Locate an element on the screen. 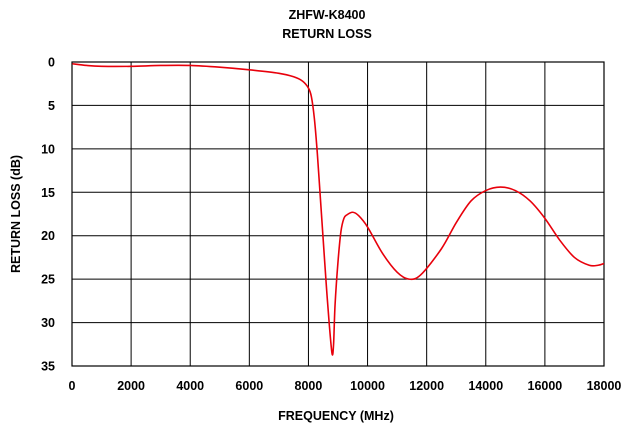  x-tick-label: 12000 is located at coordinates (426, 386).